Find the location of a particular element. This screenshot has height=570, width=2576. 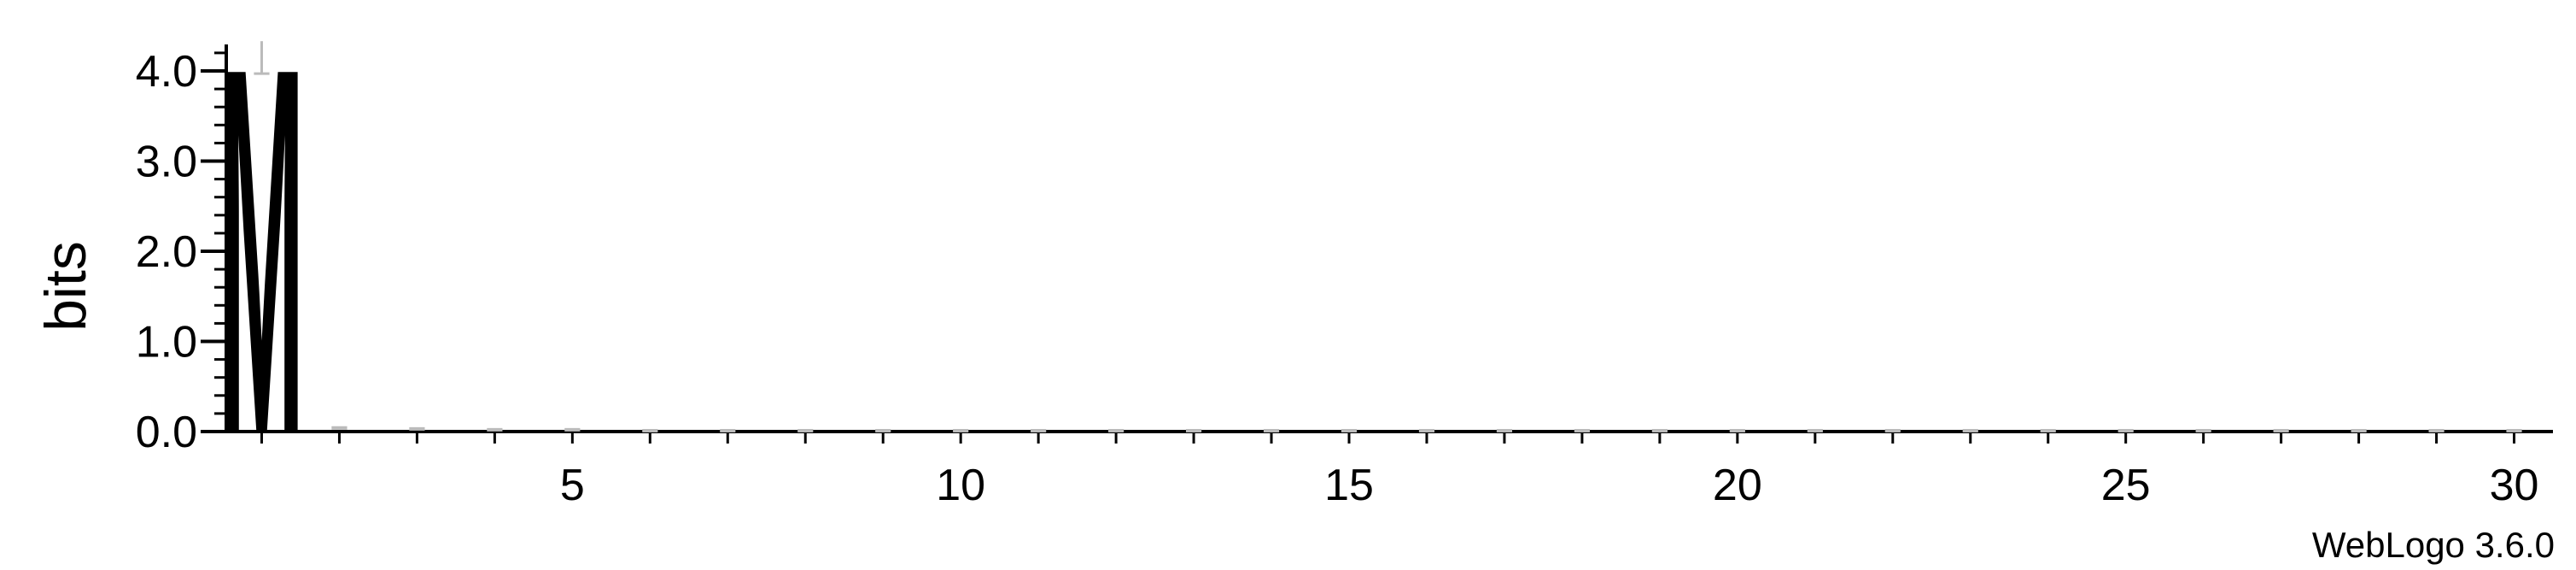

y-axis: 0.0 1.0 2.0 3.0 4.0 is located at coordinates (182, 250).